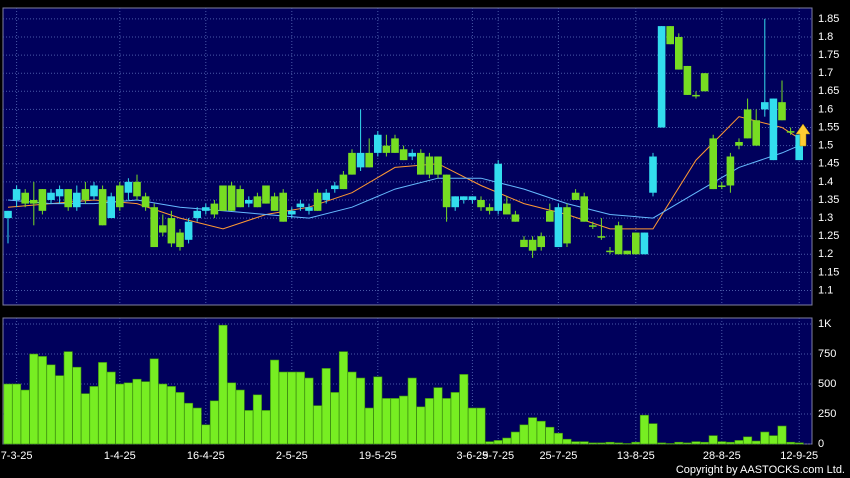 The image size is (850, 478). I want to click on y-tick-label: 1.65, so click(828, 91).